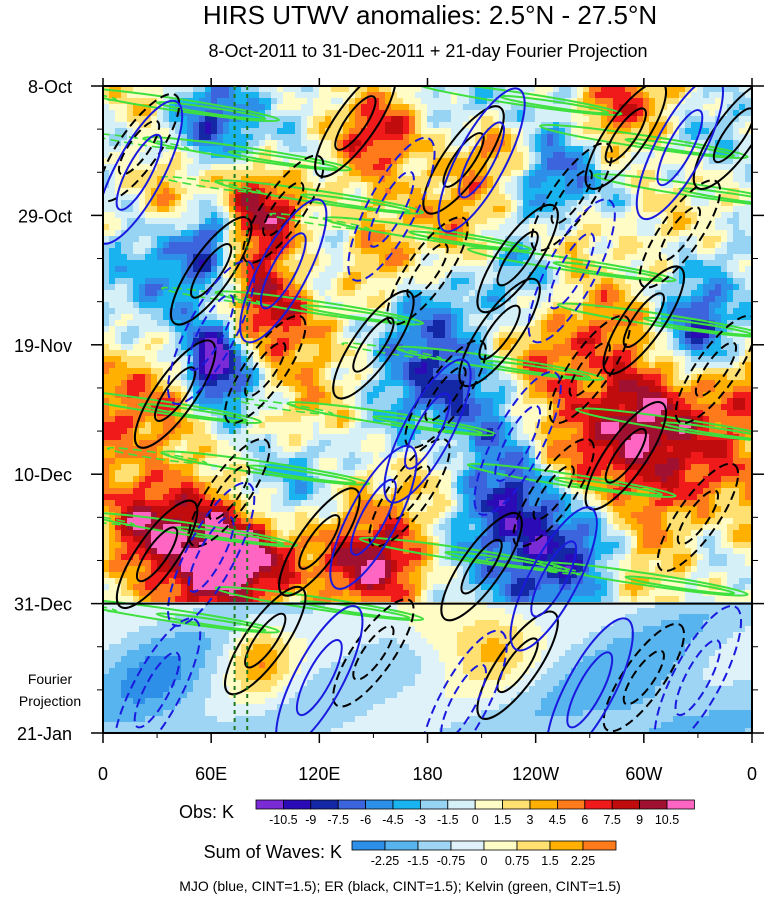 This screenshot has width=771, height=899. Describe the element at coordinates (283, 820) in the screenshot. I see `colorbar-tick-label: -10.5` at that location.